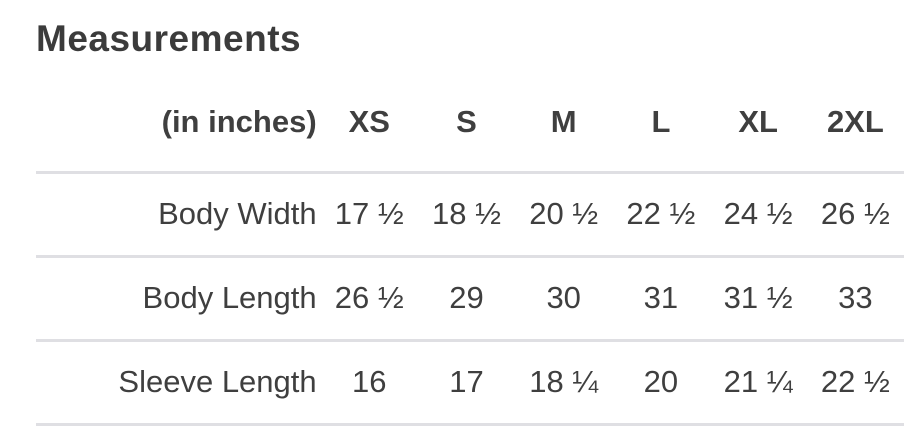  I want to click on cell-body-length-s: 29, so click(466, 297).